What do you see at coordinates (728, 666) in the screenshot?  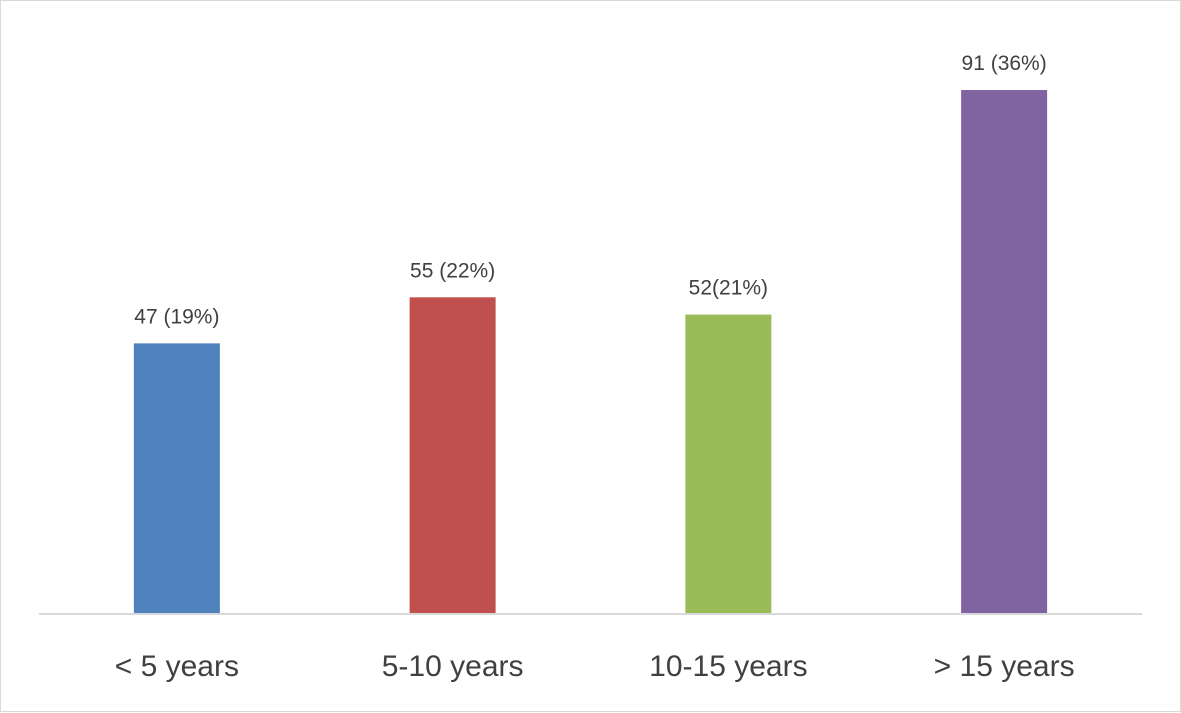 I see `x-tick-label-2: 10-15 years` at bounding box center [728, 666].